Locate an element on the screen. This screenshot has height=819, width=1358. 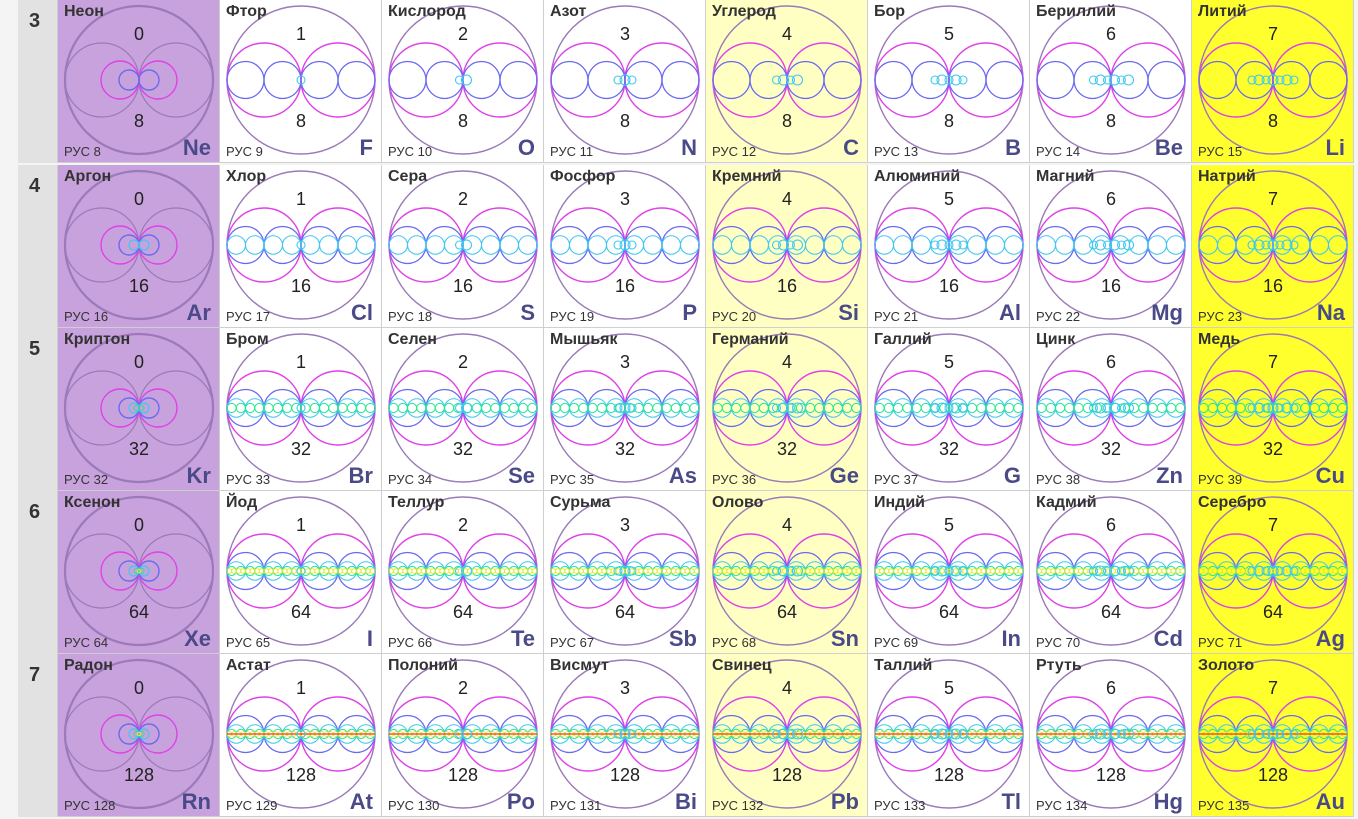
group-number: 3 is located at coordinates (624, 525).